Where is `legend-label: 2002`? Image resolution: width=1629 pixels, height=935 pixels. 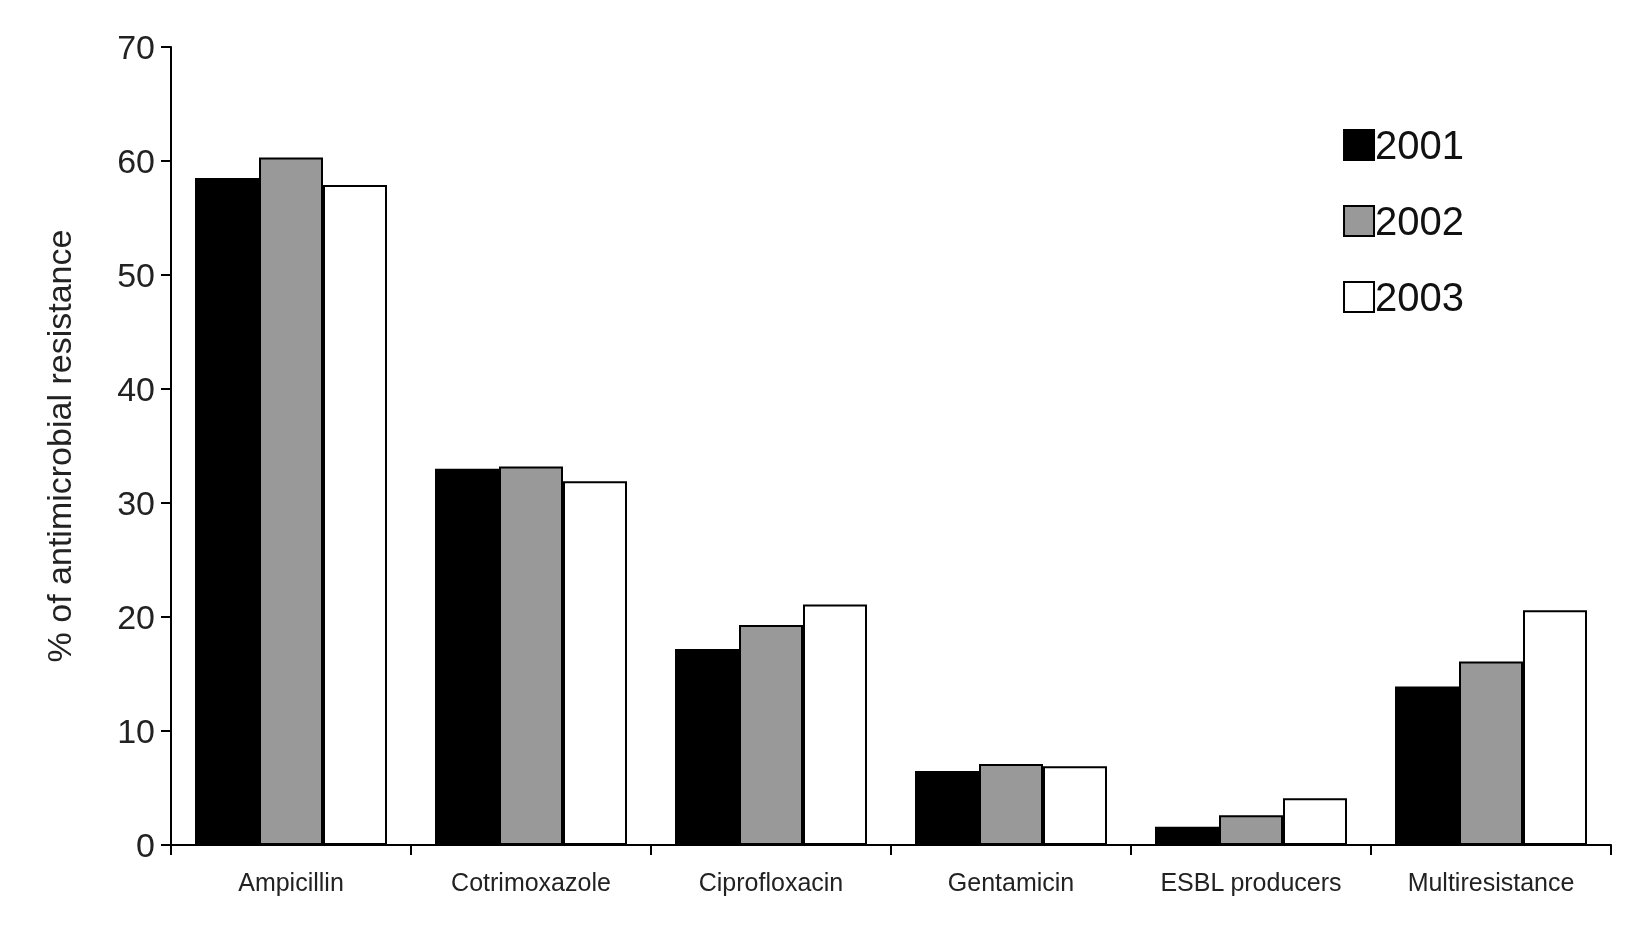
legend-label: 2002 is located at coordinates (1419, 221).